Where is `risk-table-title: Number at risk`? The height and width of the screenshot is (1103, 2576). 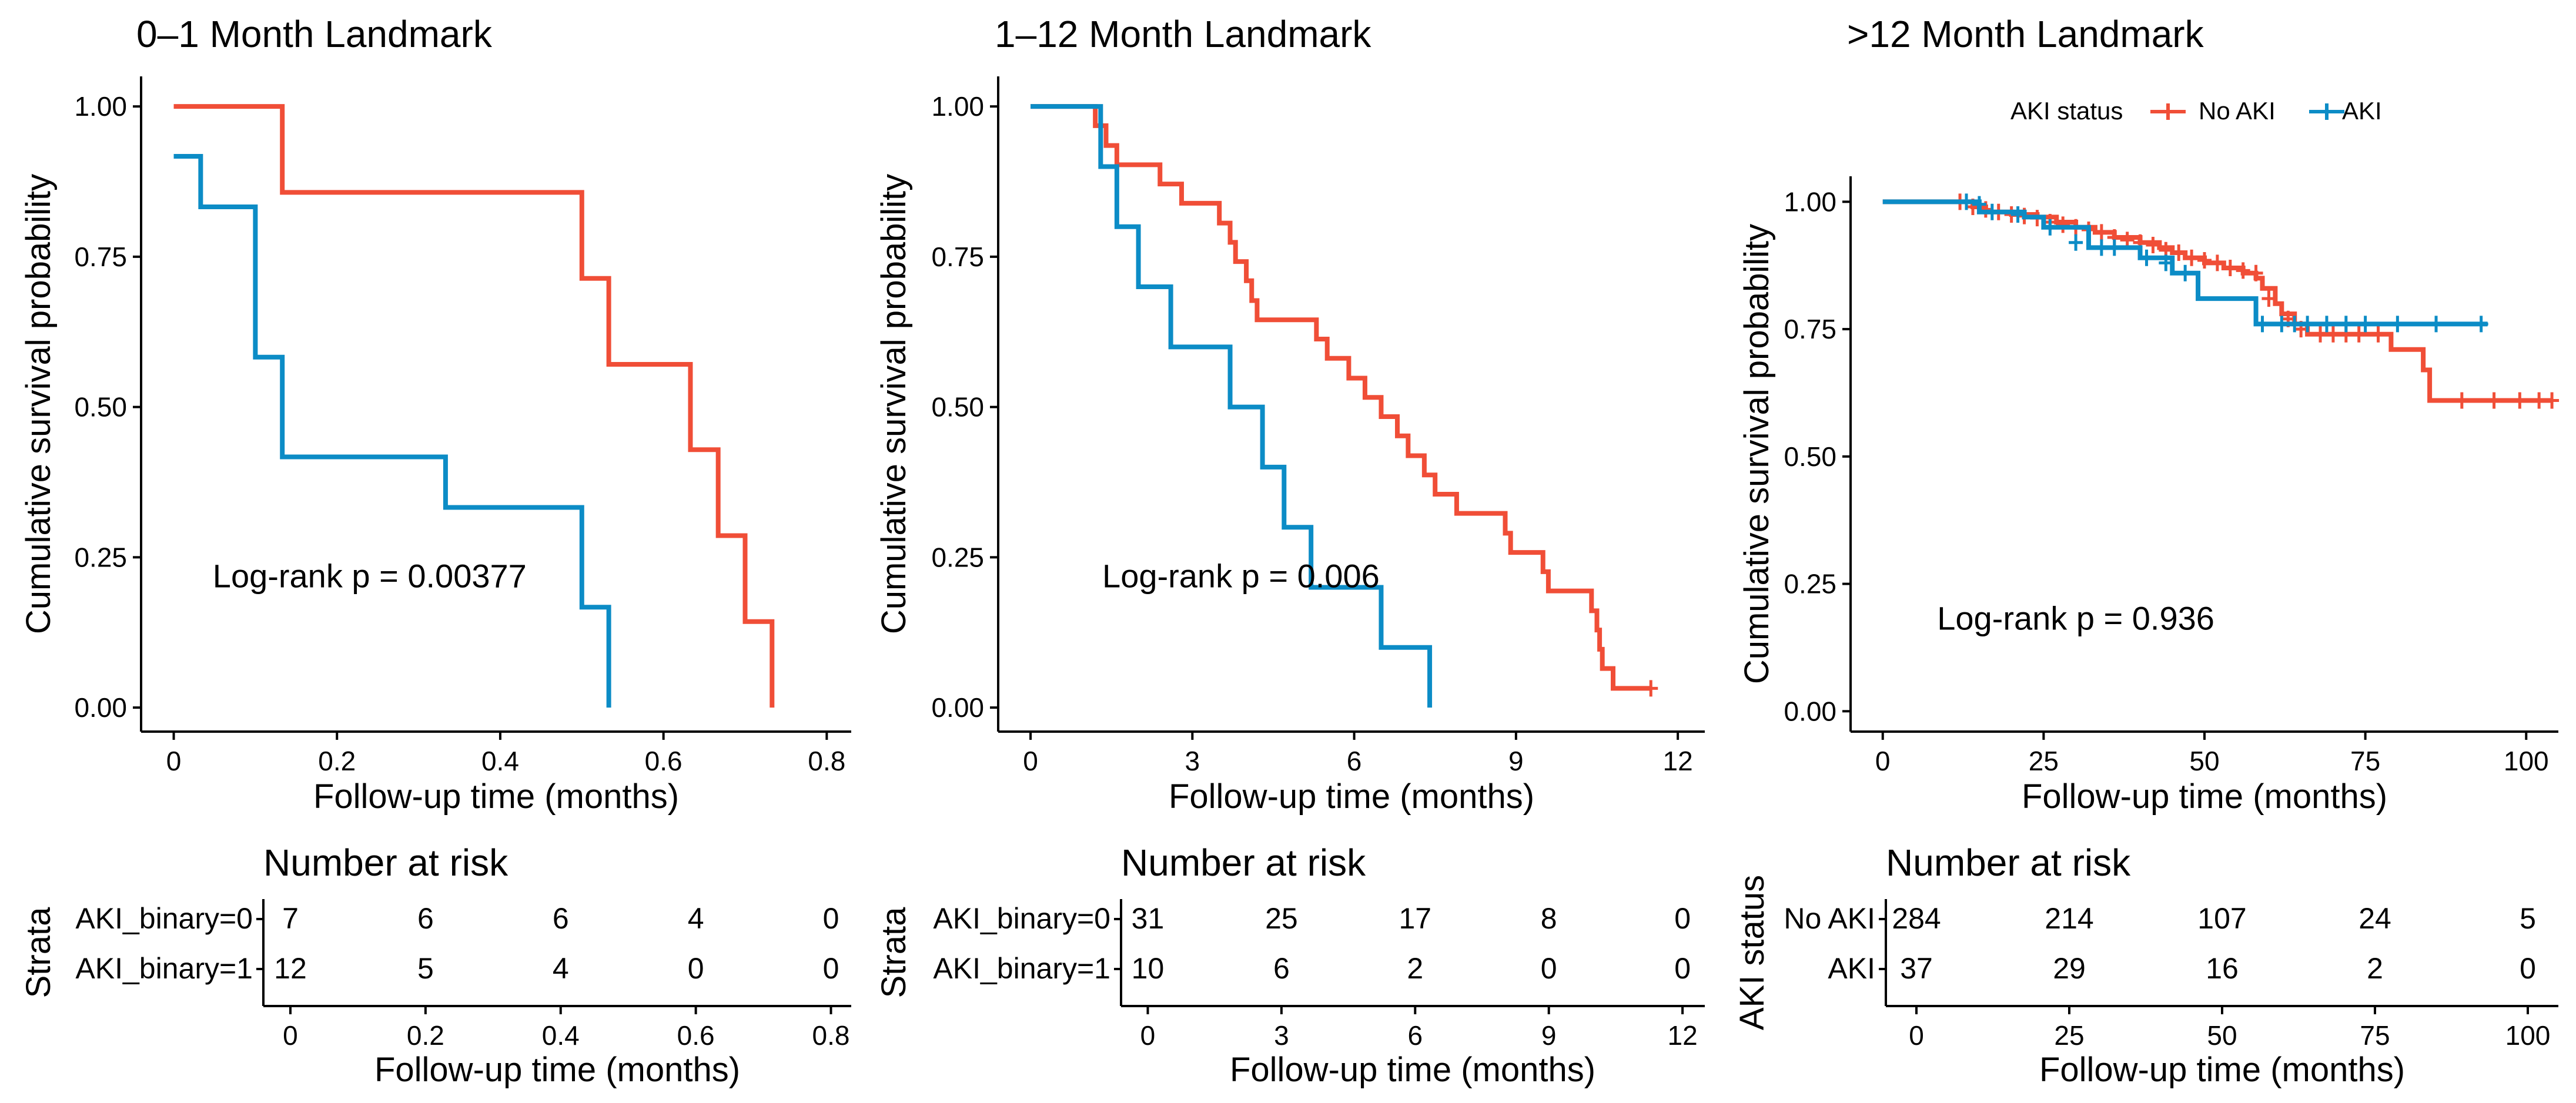 risk-table-title: Number at risk is located at coordinates (1243, 863).